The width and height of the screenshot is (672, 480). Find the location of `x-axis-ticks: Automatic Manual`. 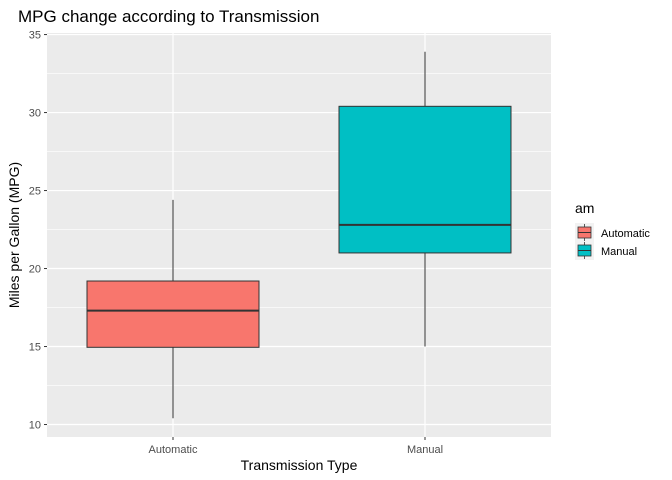

x-axis-ticks: Automatic Manual is located at coordinates (296, 446).